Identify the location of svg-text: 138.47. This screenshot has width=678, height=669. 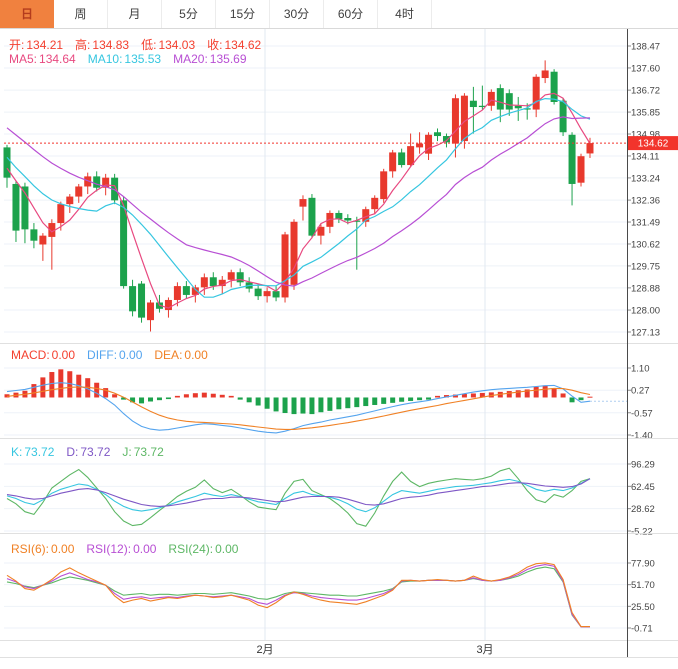
(645, 47).